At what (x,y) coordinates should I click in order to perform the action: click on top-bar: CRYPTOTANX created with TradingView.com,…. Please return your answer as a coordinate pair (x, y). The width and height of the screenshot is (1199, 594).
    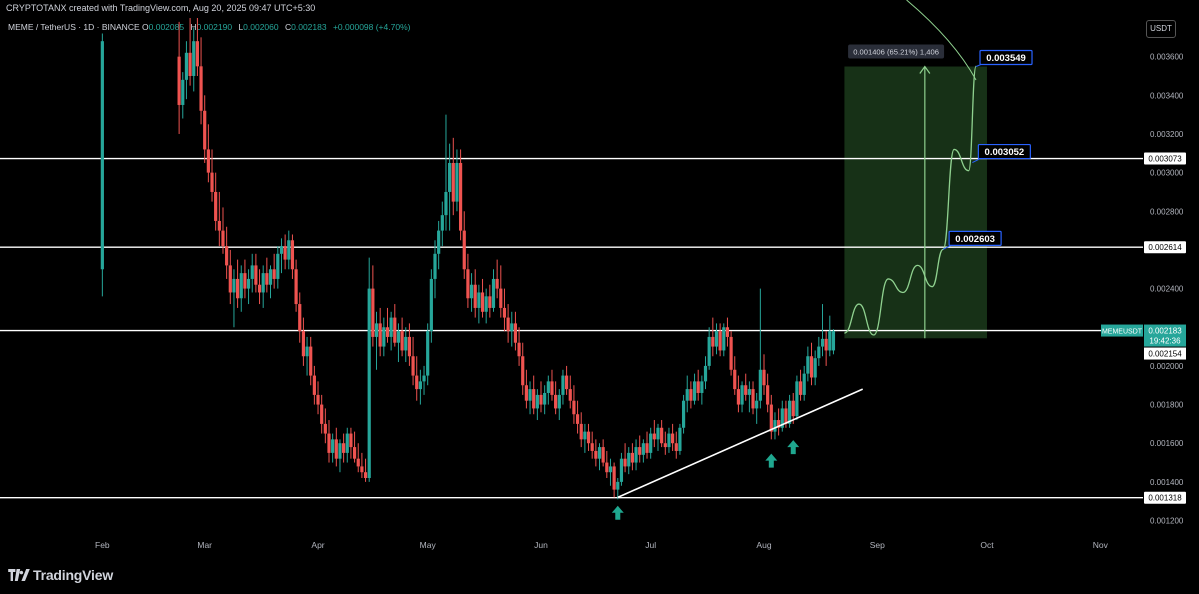
    Looking at the image, I should click on (599, 9).